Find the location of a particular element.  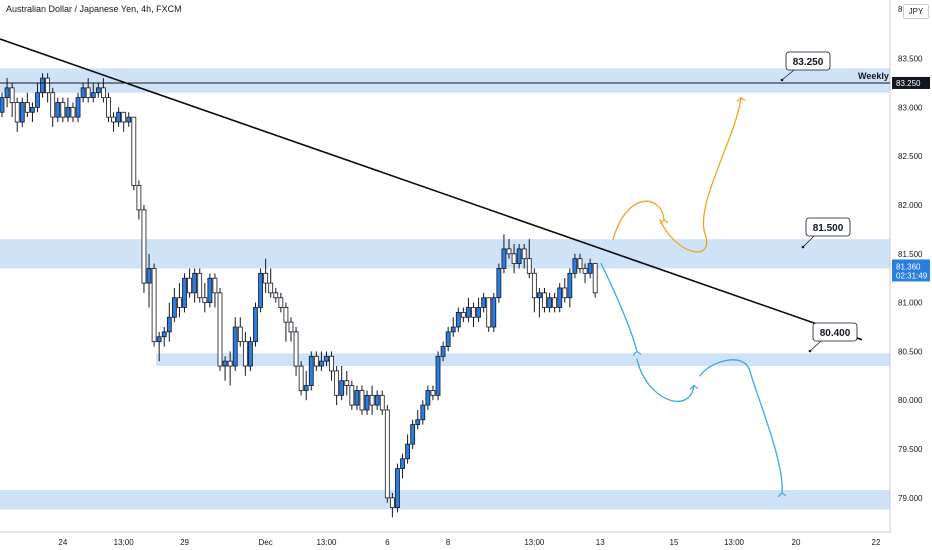

callout-leader is located at coordinates (815, 346).